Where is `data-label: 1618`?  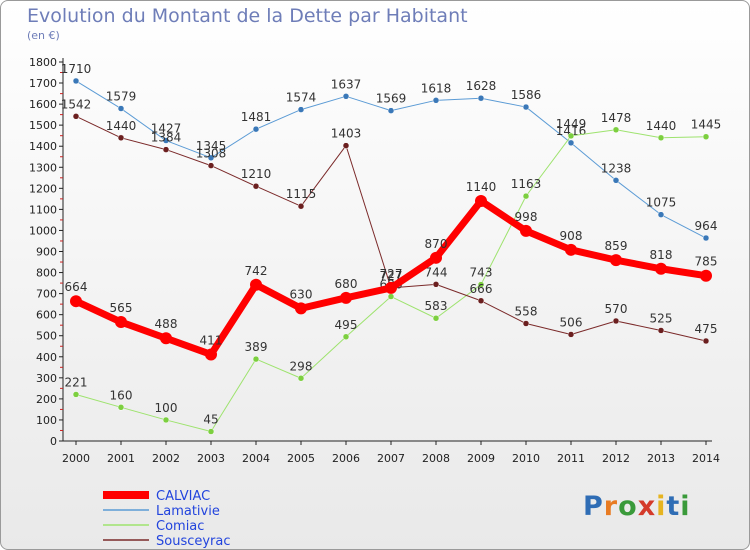
data-label: 1618 is located at coordinates (436, 88).